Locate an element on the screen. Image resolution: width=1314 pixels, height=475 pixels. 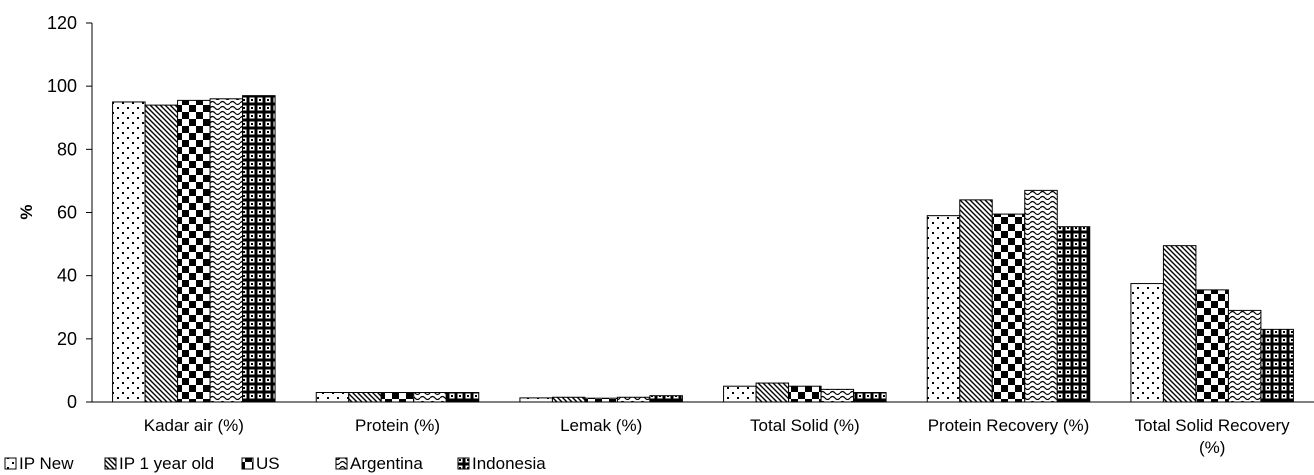
y-tick-label: 120 is located at coordinates (62, 23).